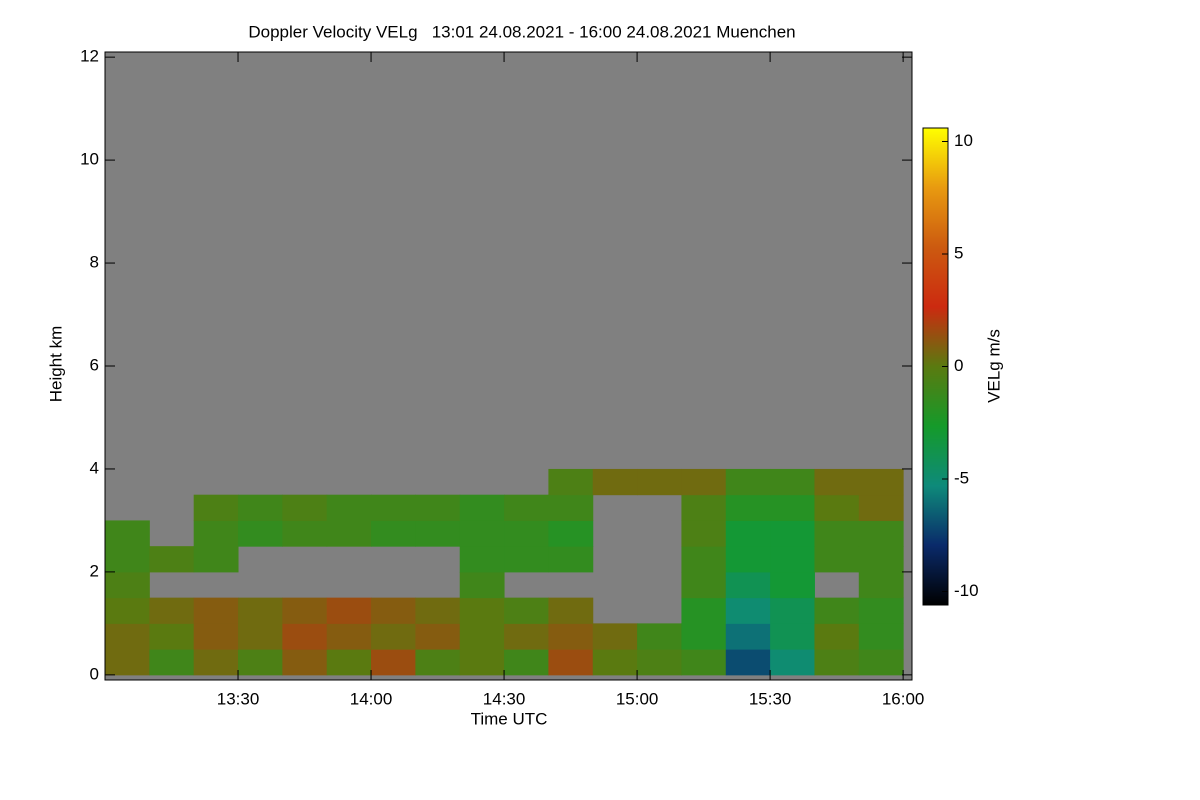 The height and width of the screenshot is (800, 1200). Describe the element at coordinates (55, 364) in the screenshot. I see `y-axis-label: Height km` at that location.